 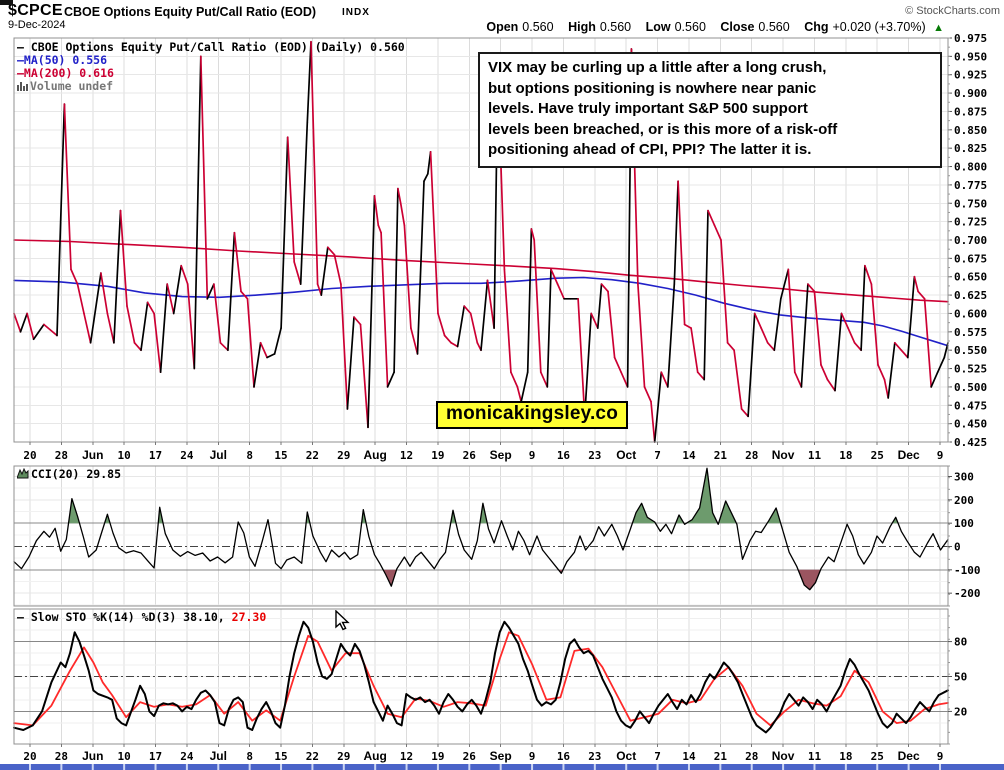 I want to click on chg-value: +0.020 (+3.70%), so click(x=879, y=27).